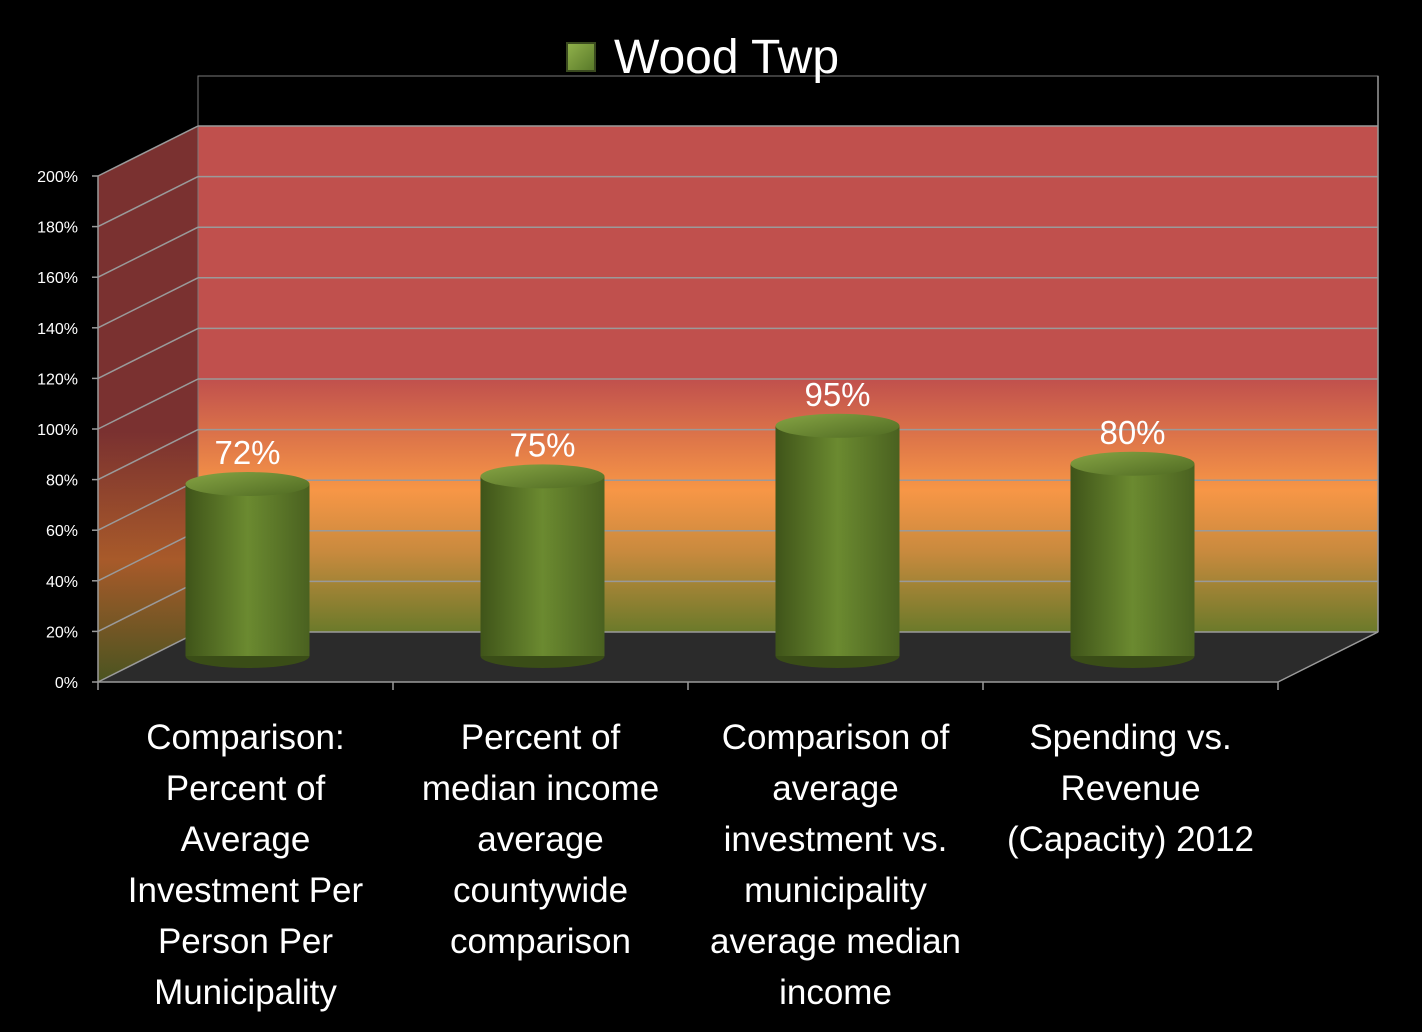 The width and height of the screenshot is (1422, 1032). I want to click on x-tick-label: Spending vs. Revenue (Capacity) 2012, so click(1131, 788).